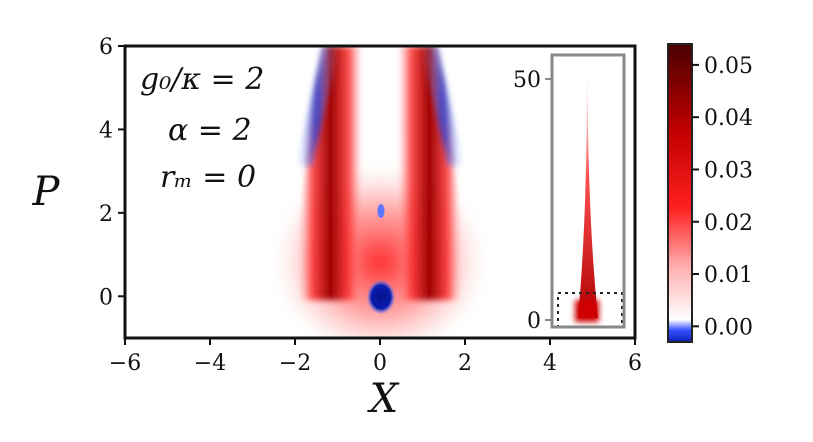 The image size is (813, 442). Describe the element at coordinates (722, 197) in the screenshot. I see `colorbar-ticks: 0.00 0.01 0.02 0.03 0.04 0.05` at that location.